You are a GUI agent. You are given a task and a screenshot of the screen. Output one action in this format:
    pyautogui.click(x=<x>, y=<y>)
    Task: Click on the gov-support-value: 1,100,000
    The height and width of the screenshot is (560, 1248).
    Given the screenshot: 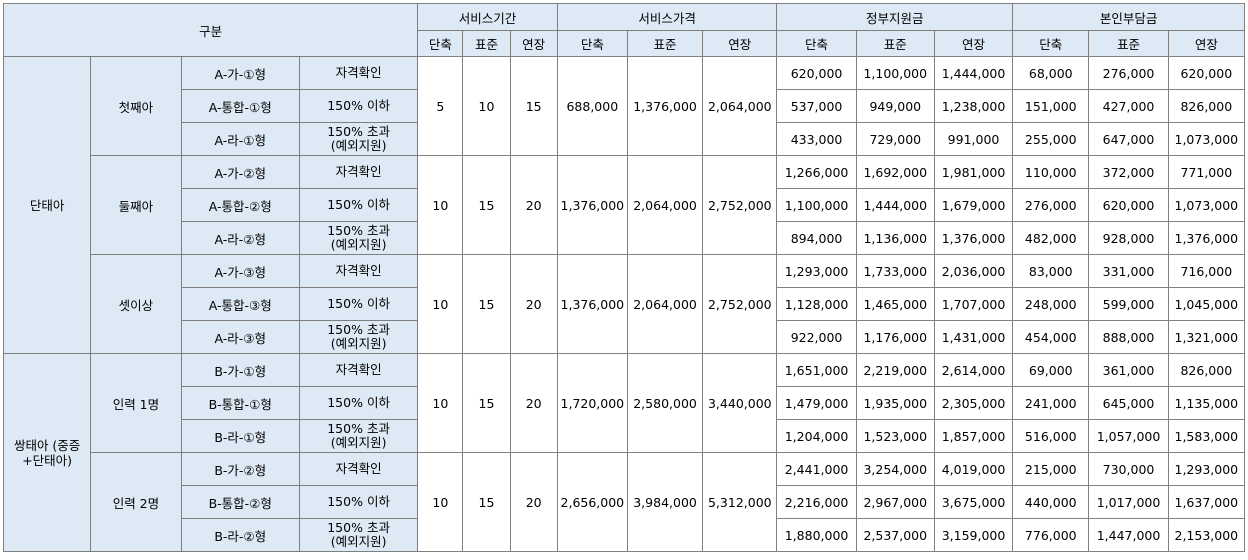 What is the action you would take?
    pyautogui.click(x=816, y=205)
    